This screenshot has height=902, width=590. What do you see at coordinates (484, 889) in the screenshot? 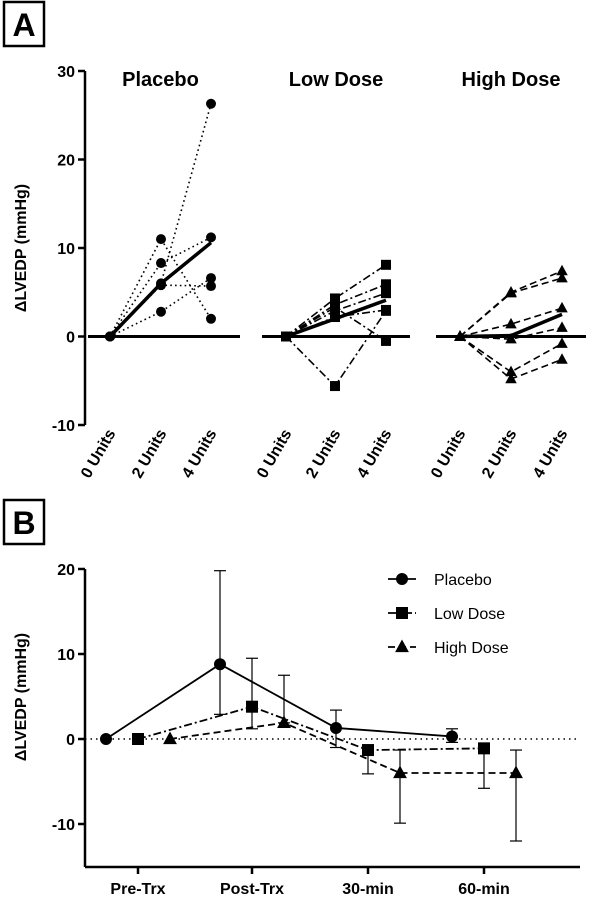
I see `panel-b-x-tick-label: 60-min` at bounding box center [484, 889].